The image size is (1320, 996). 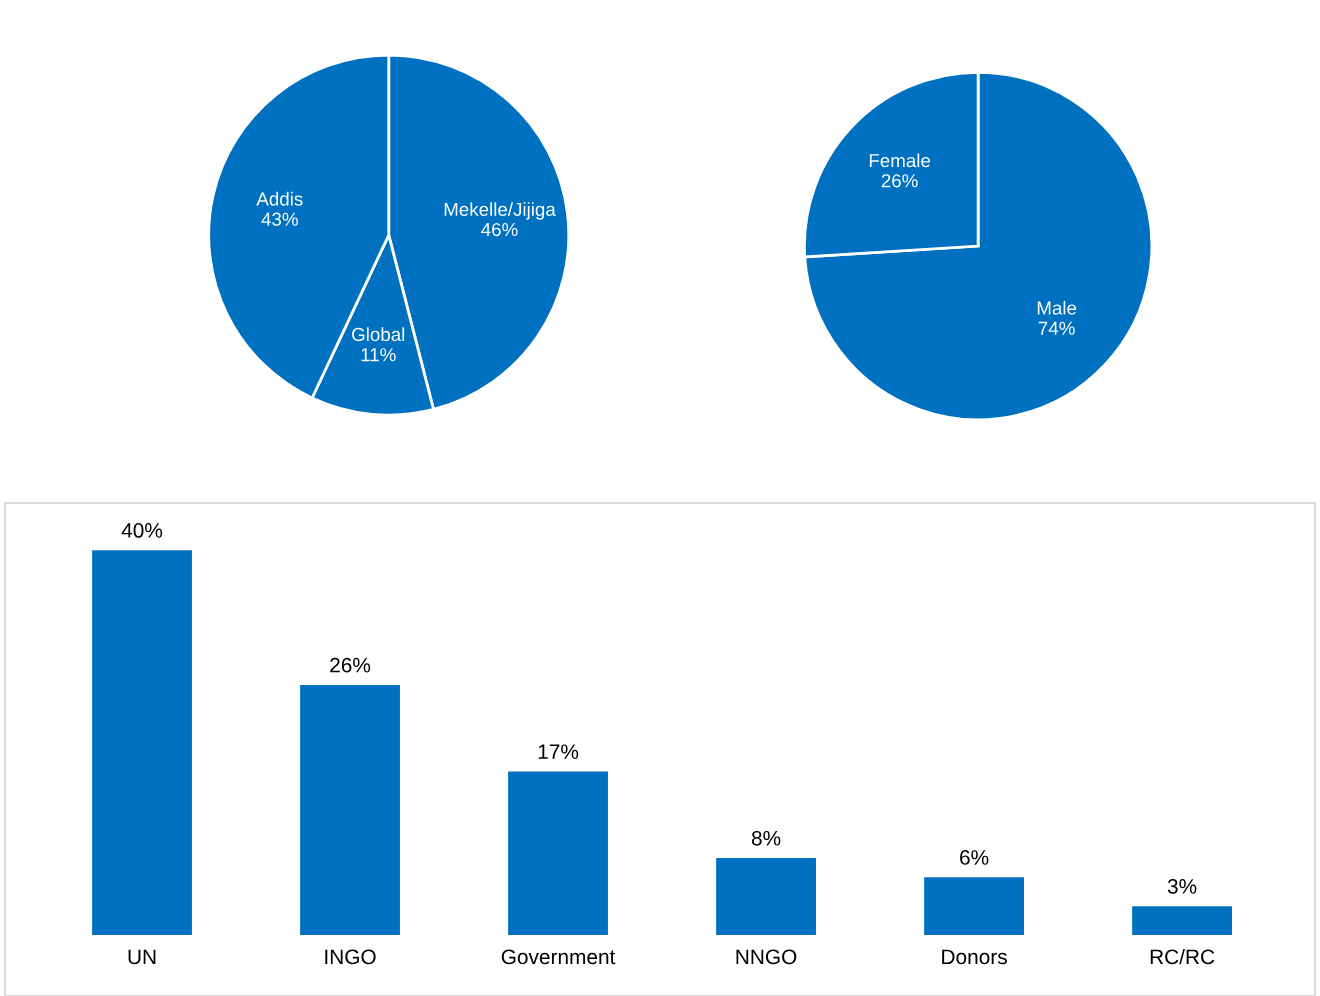 What do you see at coordinates (558, 957) in the screenshot?
I see `x-tick-label: Government` at bounding box center [558, 957].